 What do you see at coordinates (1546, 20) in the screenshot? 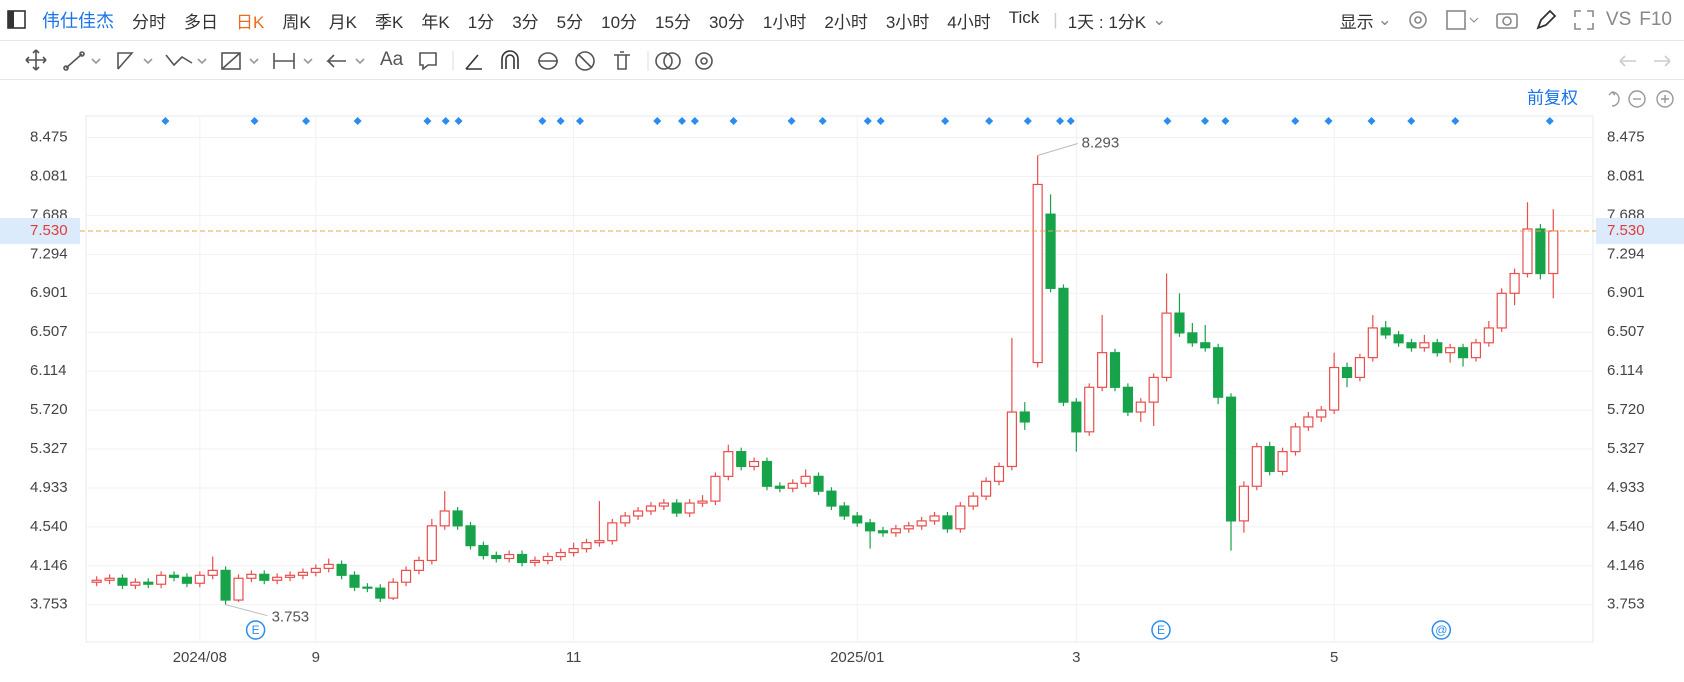
I see `pen-icon` at bounding box center [1546, 20].